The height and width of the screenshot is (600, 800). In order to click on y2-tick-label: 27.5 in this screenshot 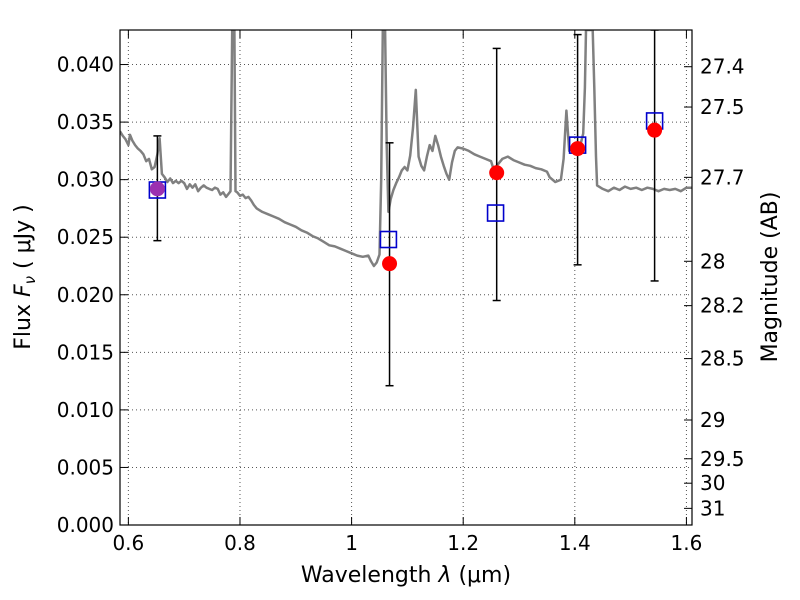, I will do `click(722, 107)`.